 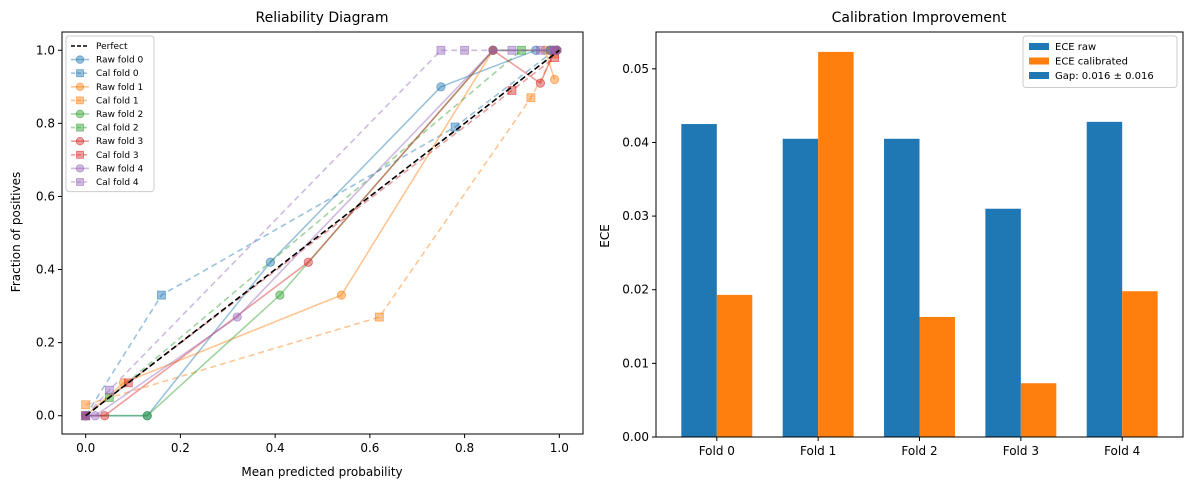 What do you see at coordinates (635, 290) in the screenshot?
I see `y-tick-label: 0.02` at bounding box center [635, 290].